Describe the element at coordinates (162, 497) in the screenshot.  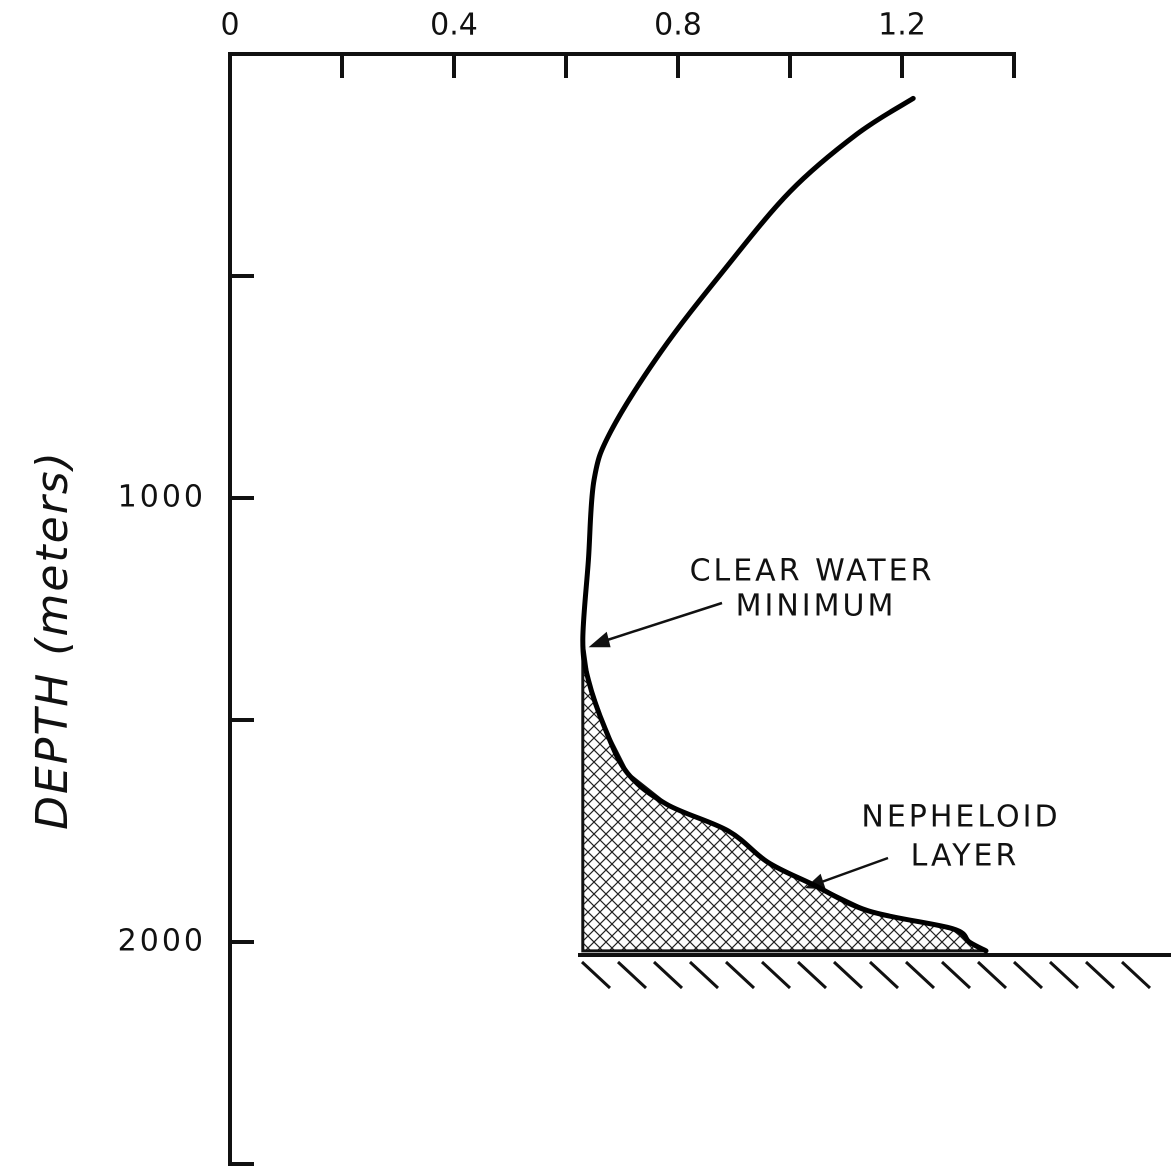
I see `y-tick-label: 1000` at that location.